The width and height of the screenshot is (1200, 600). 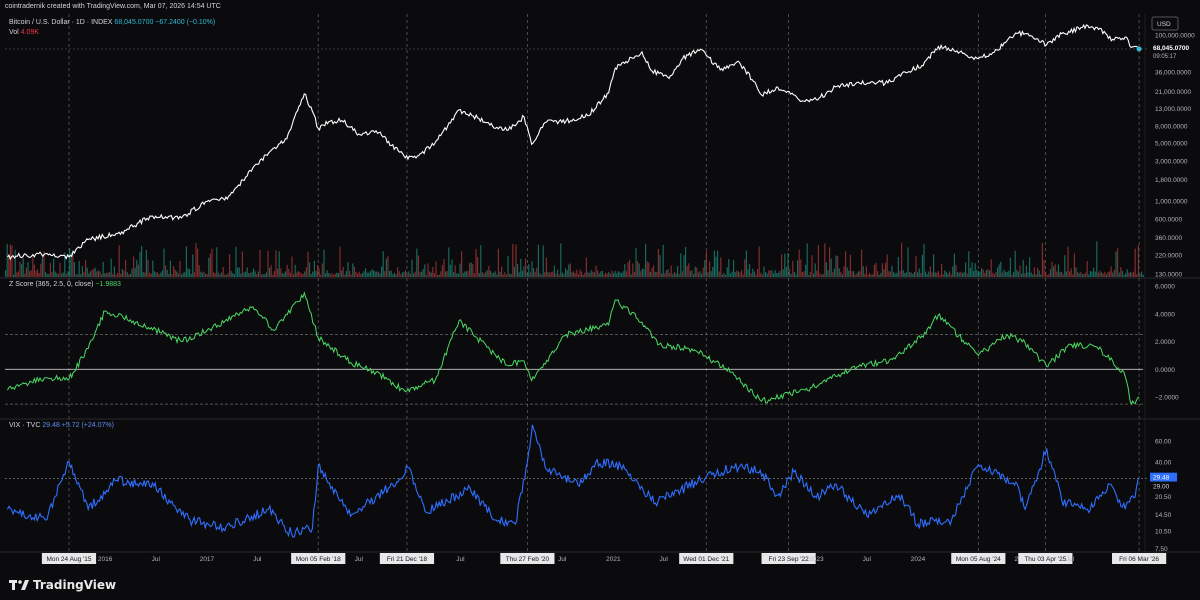 What do you see at coordinates (1165, 23) in the screenshot?
I see `currency-box` at bounding box center [1165, 23].